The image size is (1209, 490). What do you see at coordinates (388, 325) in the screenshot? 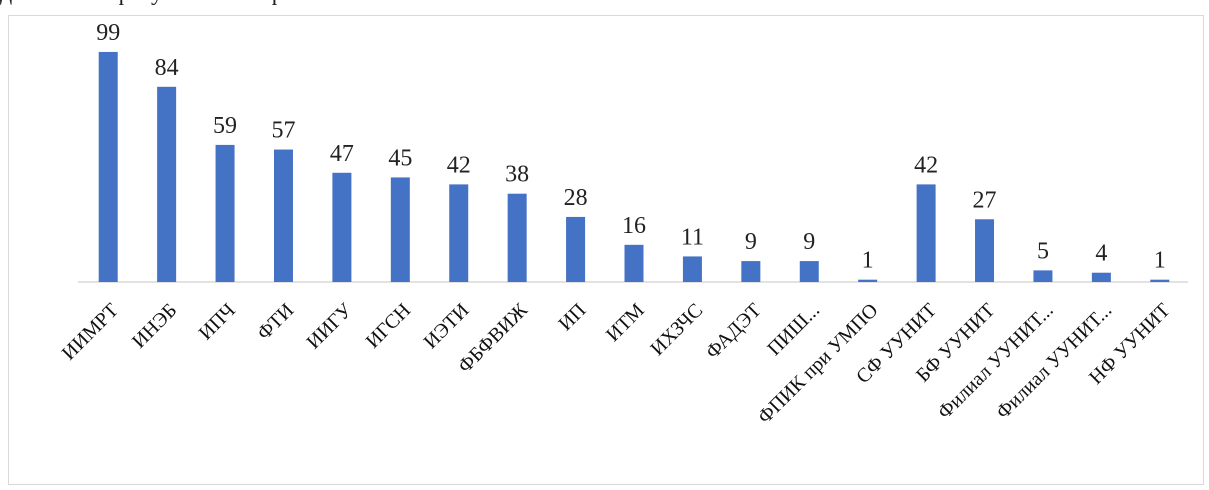
I see `category-label-6: ИГСН` at bounding box center [388, 325].